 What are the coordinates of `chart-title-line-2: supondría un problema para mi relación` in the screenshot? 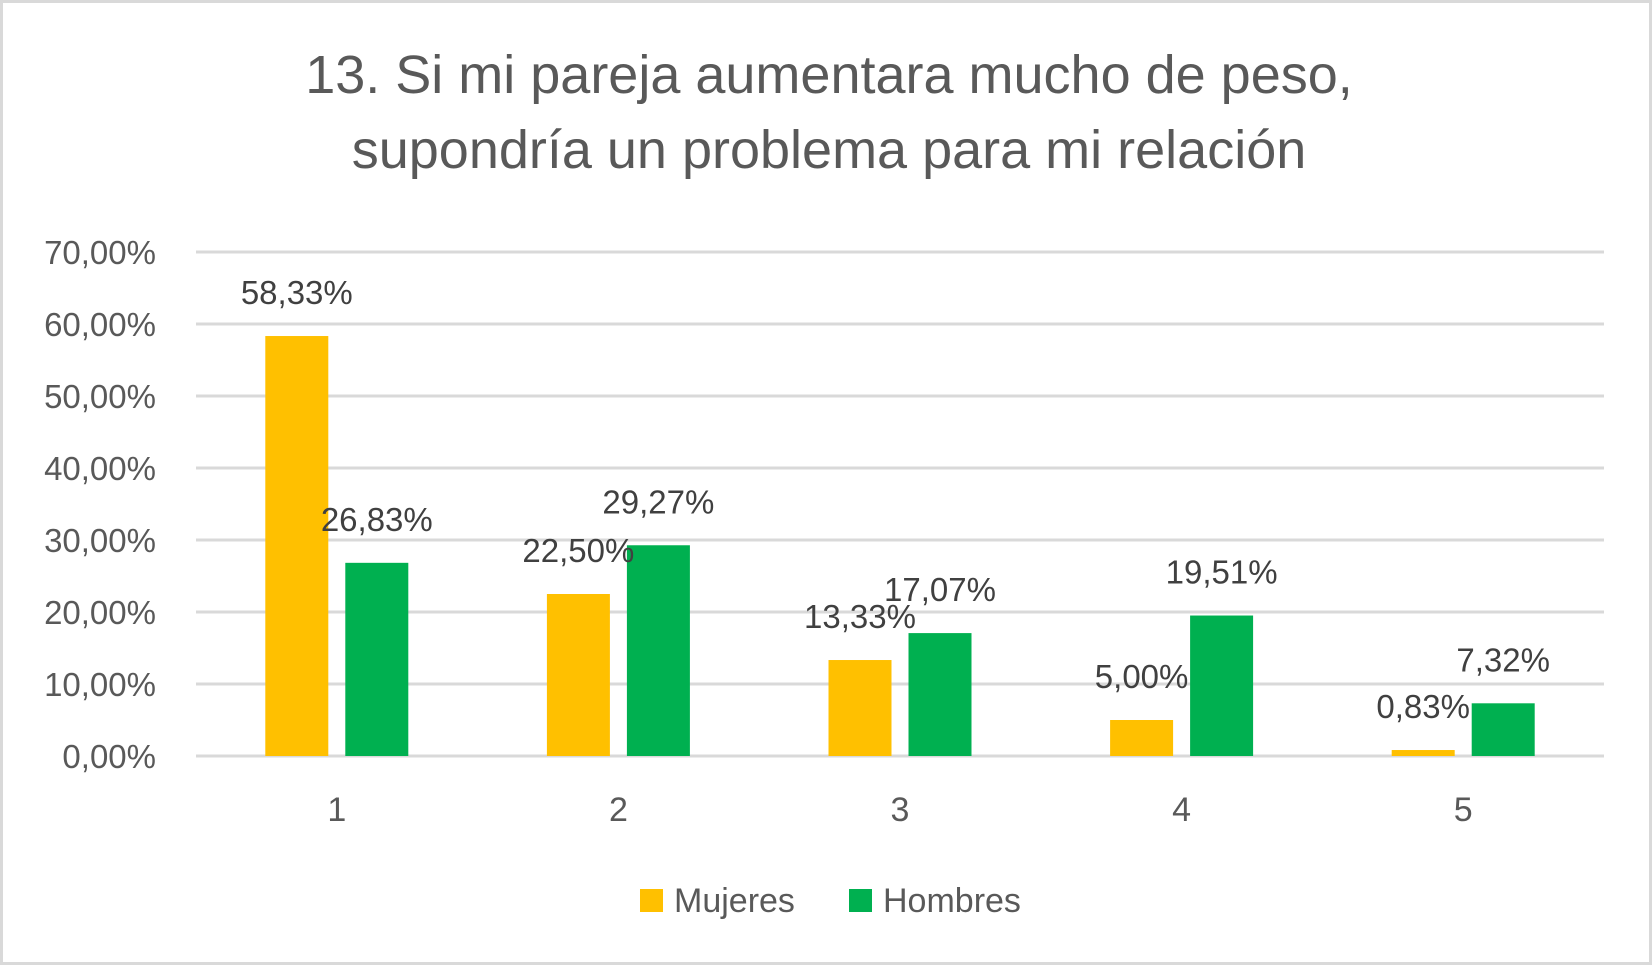 It's located at (829, 150).